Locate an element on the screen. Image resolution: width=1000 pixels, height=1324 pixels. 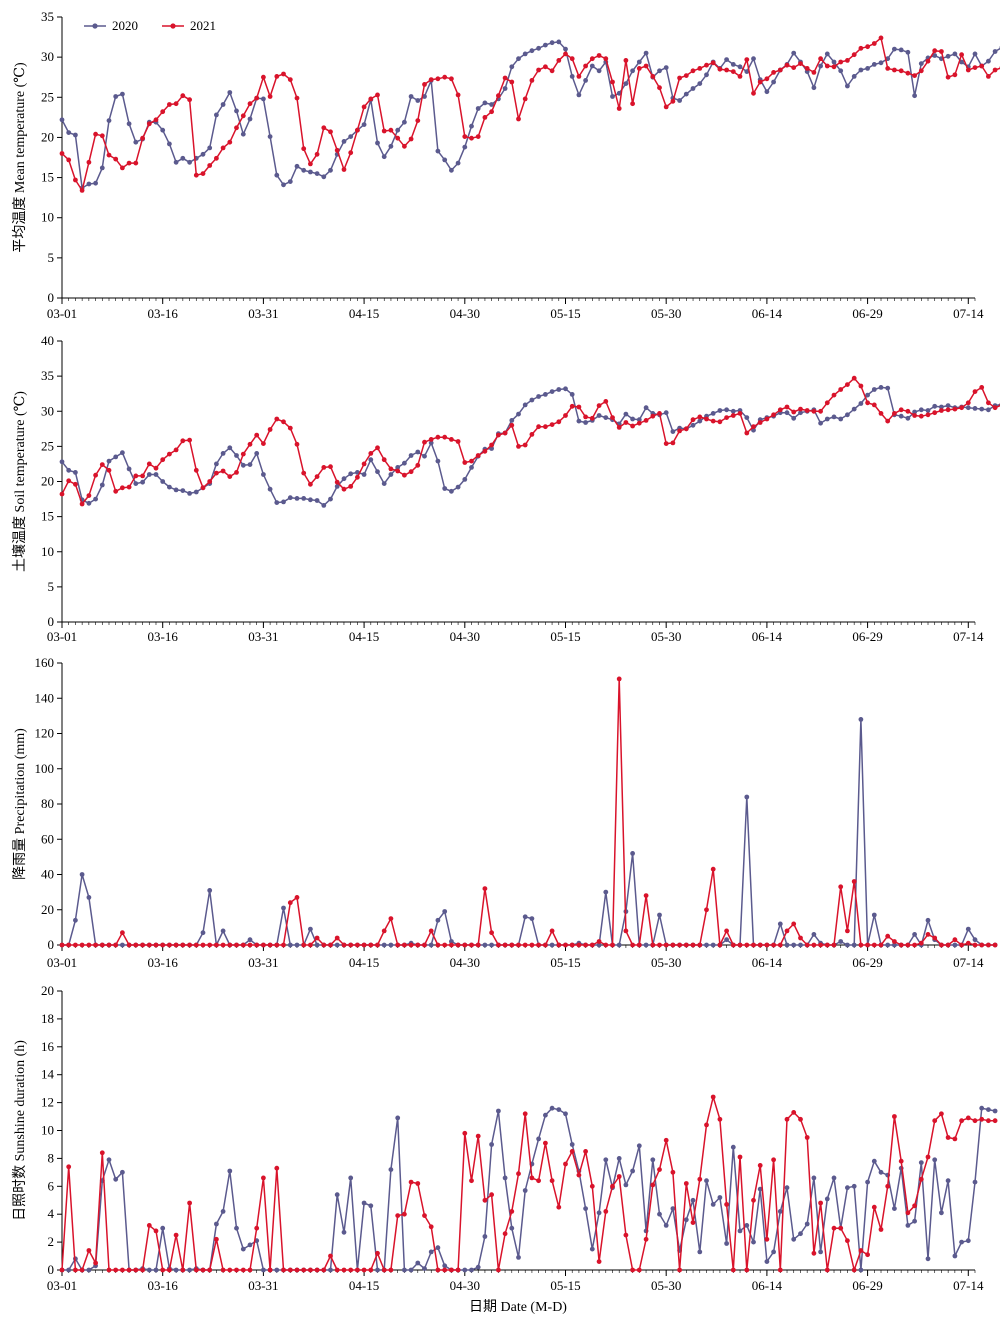
x-tick-label: 06-29 is located at coordinates (867, 1285).